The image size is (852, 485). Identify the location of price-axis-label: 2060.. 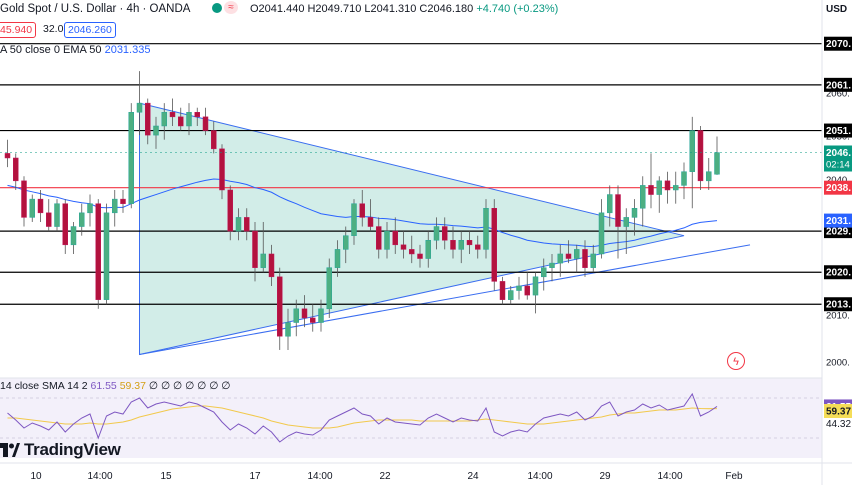
(838, 94).